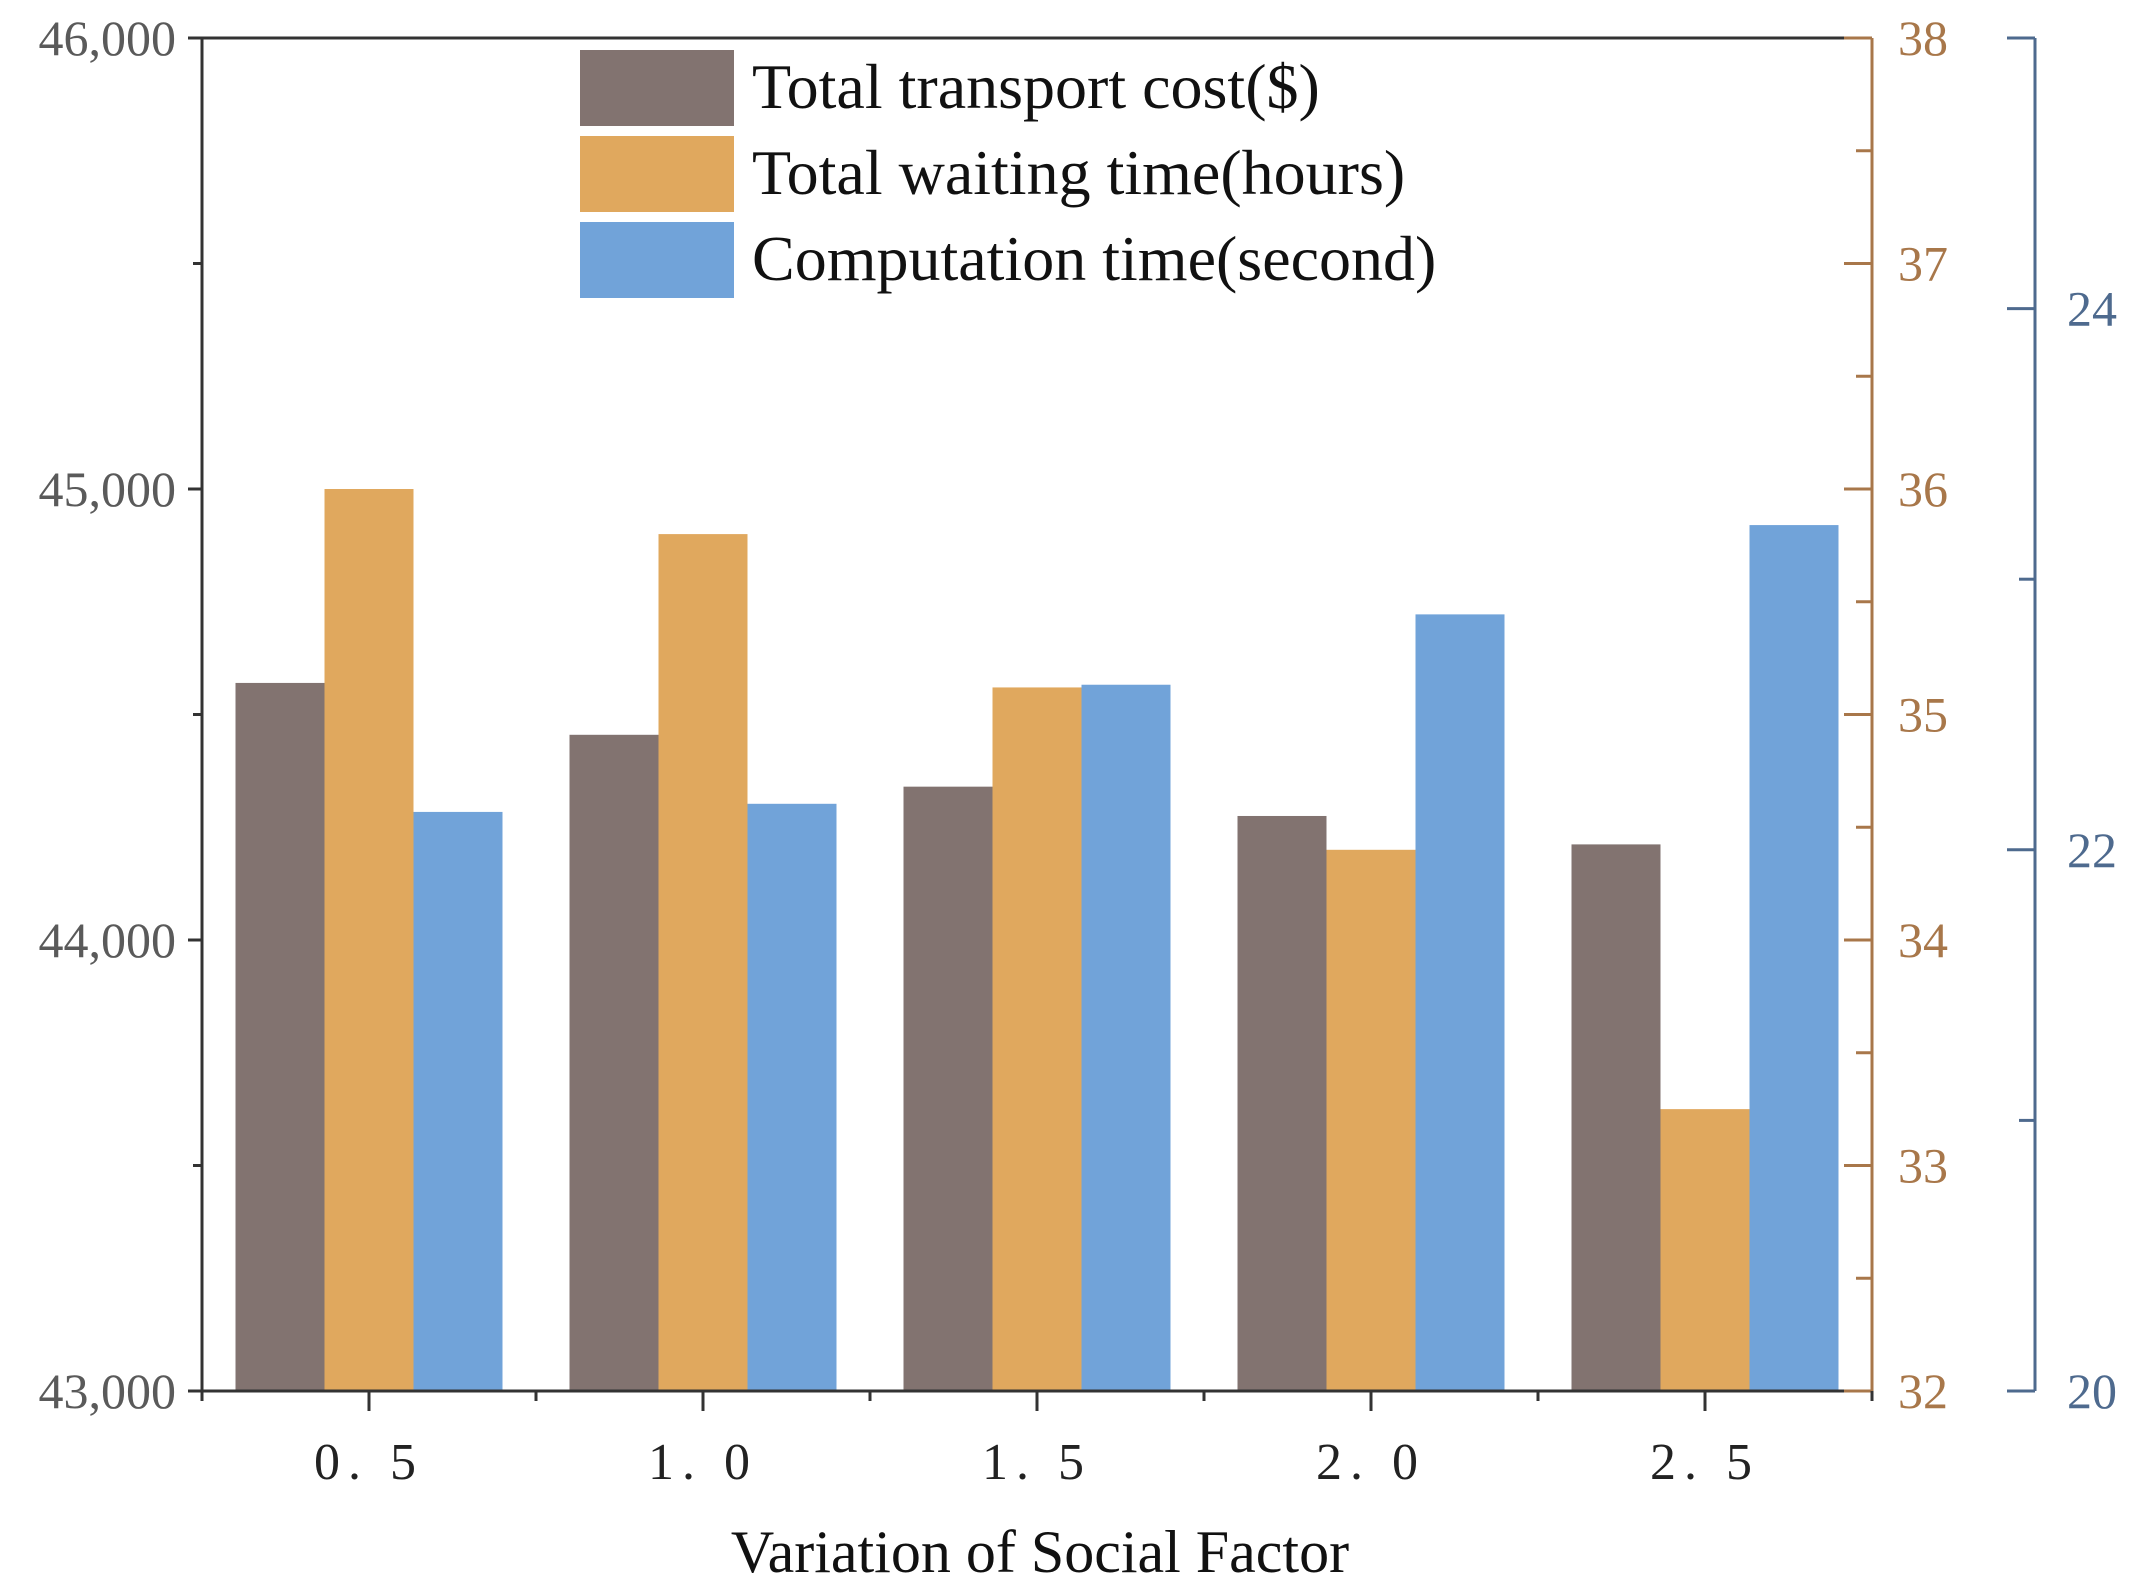 This screenshot has width=2133, height=1588. What do you see at coordinates (369, 1462) in the screenshot?
I see `x-tick-label: 0. 5` at bounding box center [369, 1462].